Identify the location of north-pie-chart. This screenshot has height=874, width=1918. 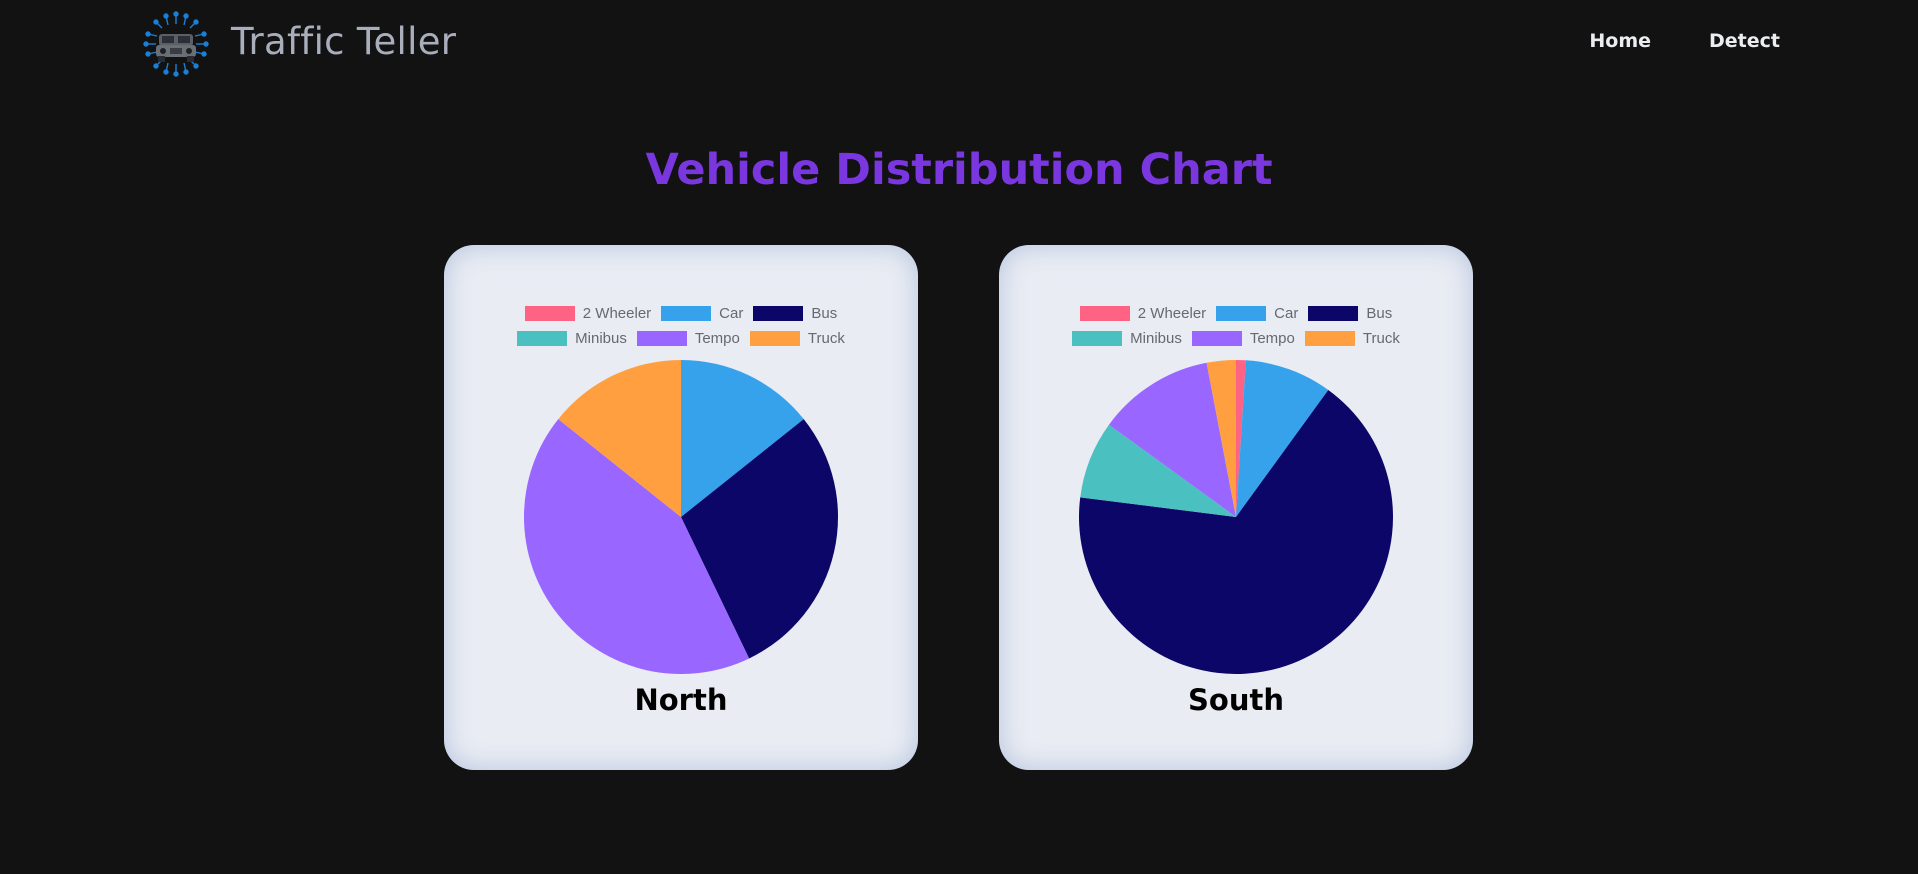
(681, 517).